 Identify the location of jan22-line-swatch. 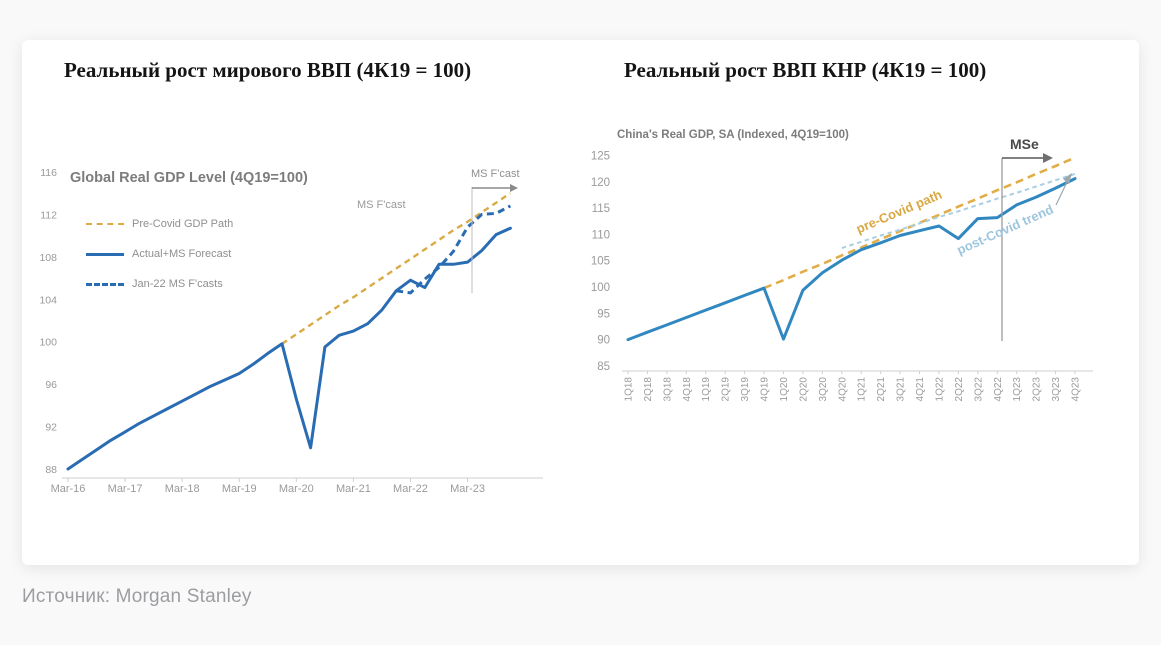
(105, 284).